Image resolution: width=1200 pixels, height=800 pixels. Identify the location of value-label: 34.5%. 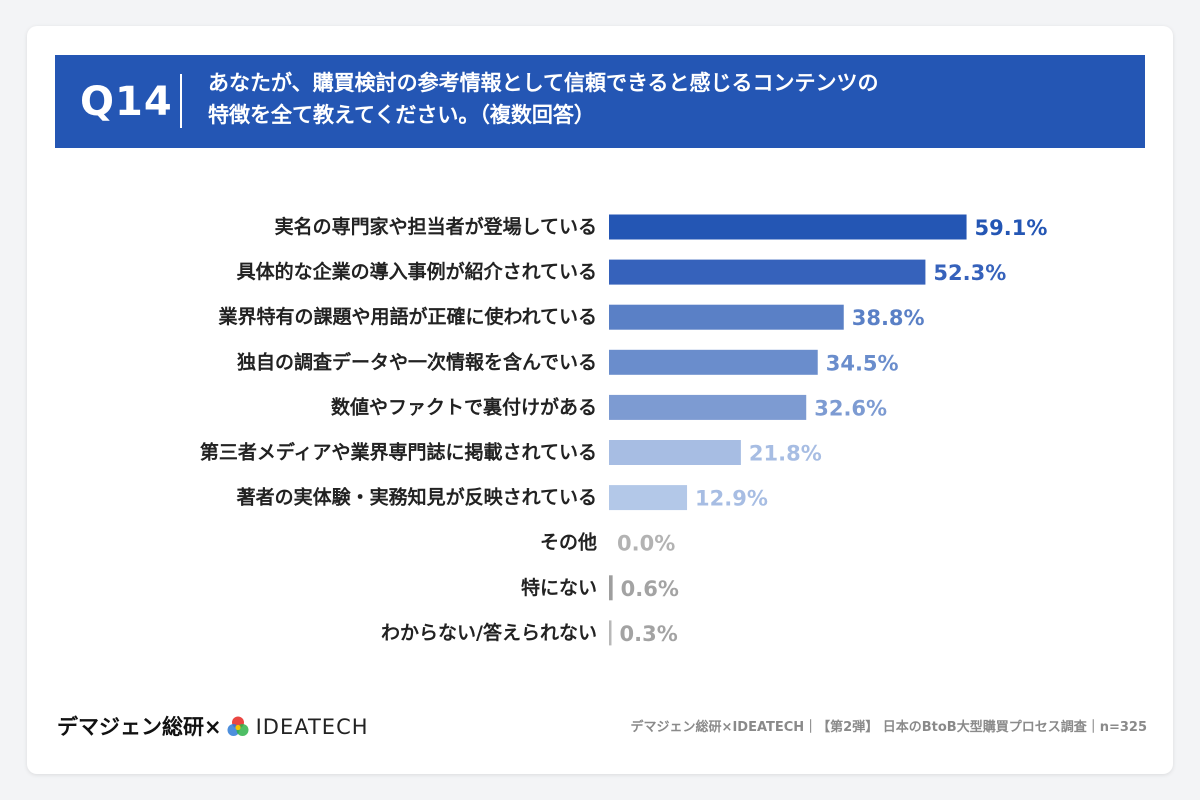
(862, 363).